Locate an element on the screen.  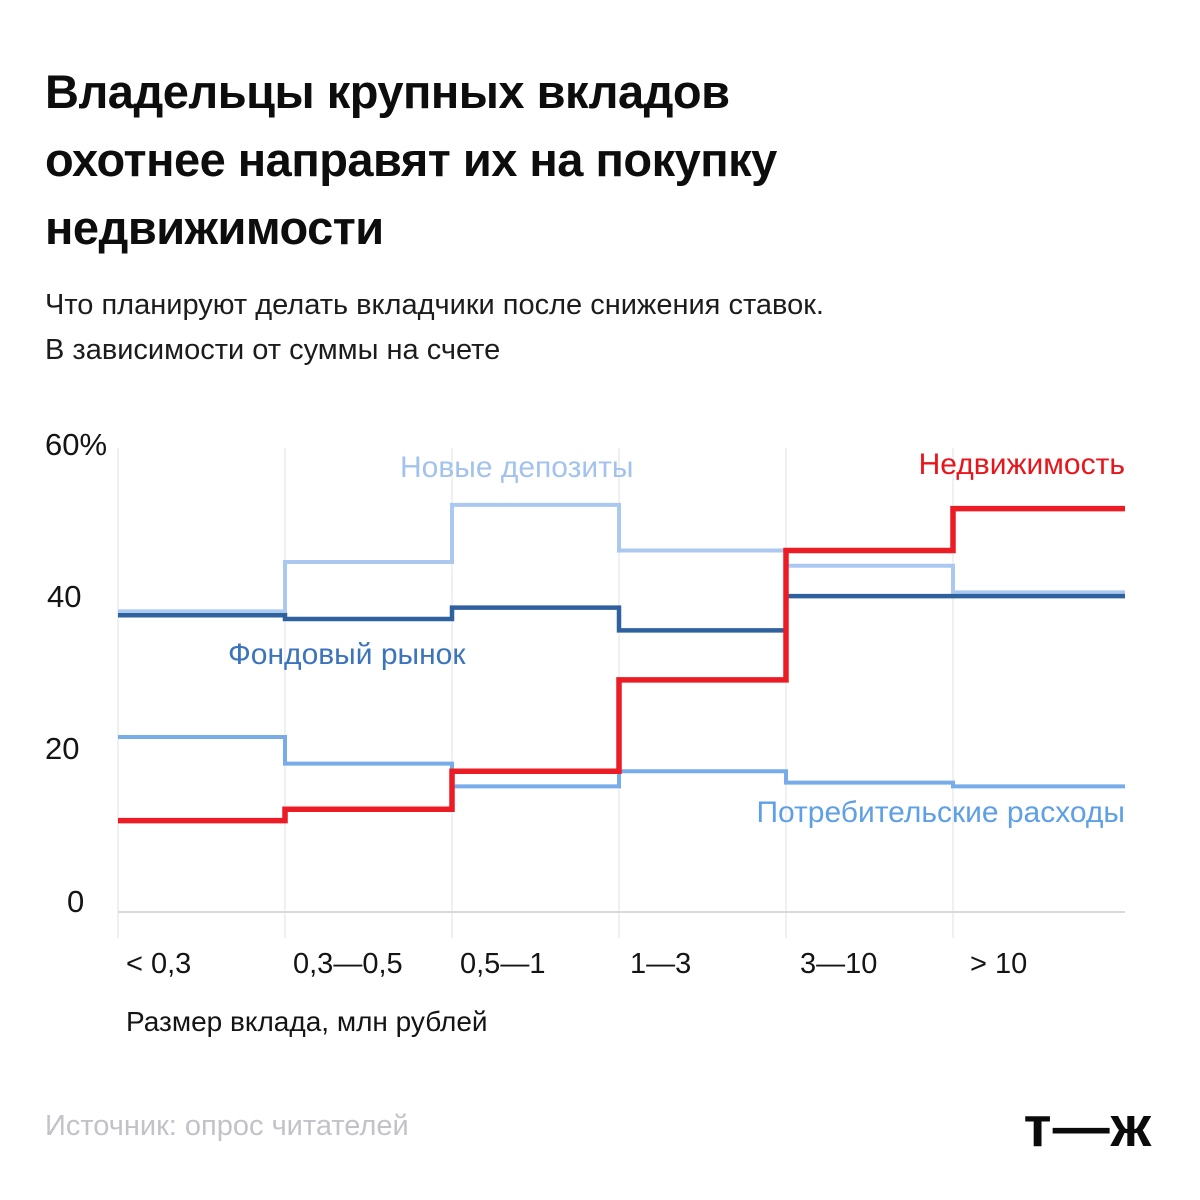
y-tick-0: 0 is located at coordinates (76, 901).